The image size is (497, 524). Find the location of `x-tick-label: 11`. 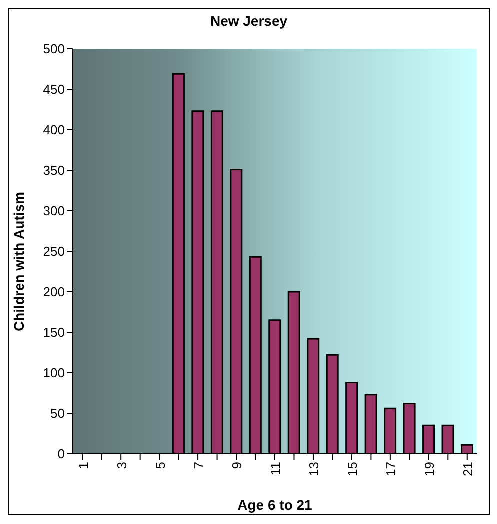

x-tick-label: 11 is located at coordinates (276, 469).